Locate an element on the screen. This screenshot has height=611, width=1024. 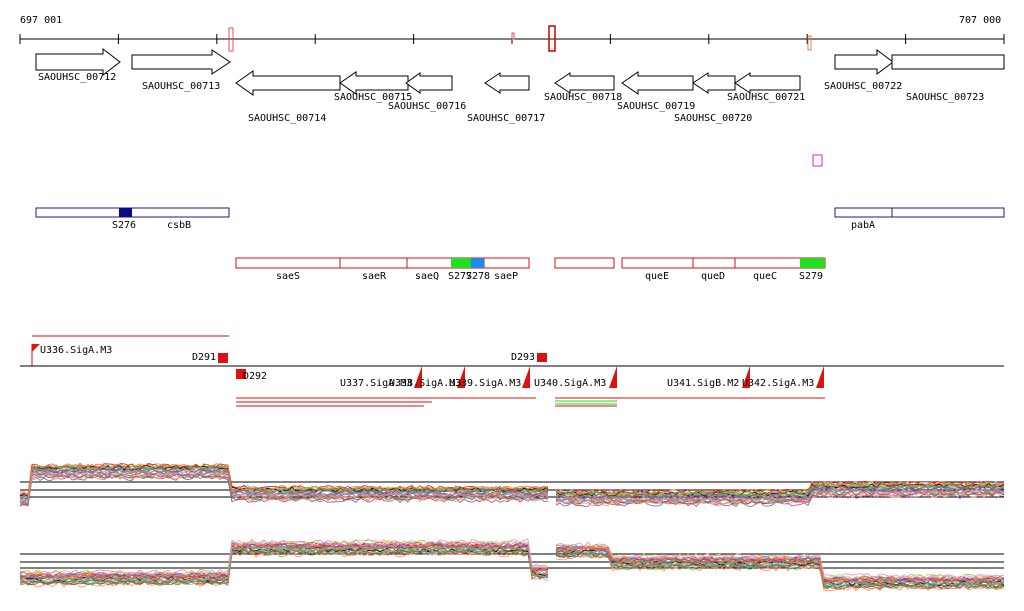
feature-label: csbB is located at coordinates (179, 225).